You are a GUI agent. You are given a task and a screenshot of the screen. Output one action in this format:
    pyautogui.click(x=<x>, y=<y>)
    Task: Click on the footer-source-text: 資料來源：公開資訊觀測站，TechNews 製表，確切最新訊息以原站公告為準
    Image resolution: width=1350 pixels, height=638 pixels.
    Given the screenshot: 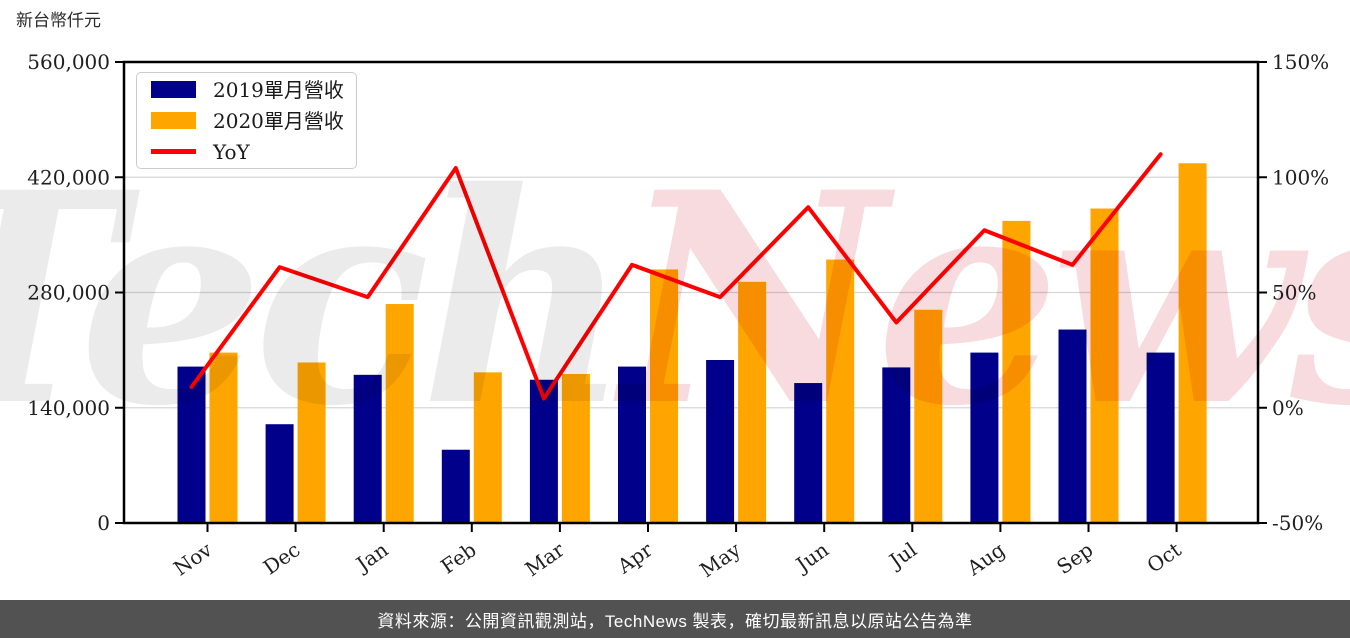 What is the action you would take?
    pyautogui.click(x=675, y=621)
    